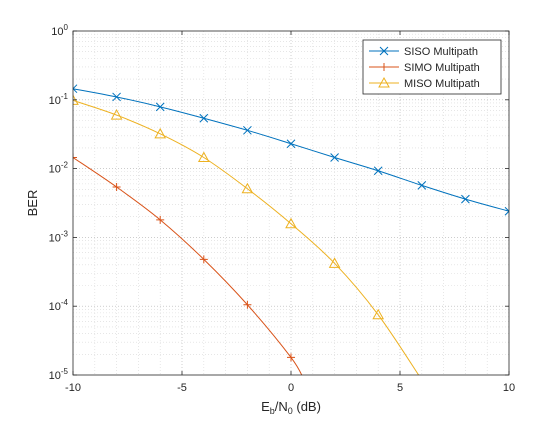  Describe the element at coordinates (441, 52) in the screenshot. I see `legend-label: SISO Multipath` at that location.